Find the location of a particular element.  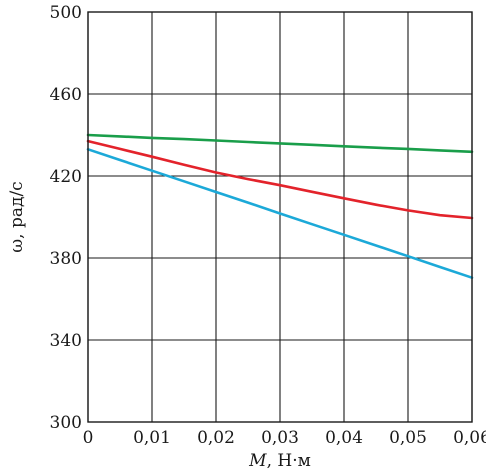

x-axis-label: M, Н·м is located at coordinates (279, 461).